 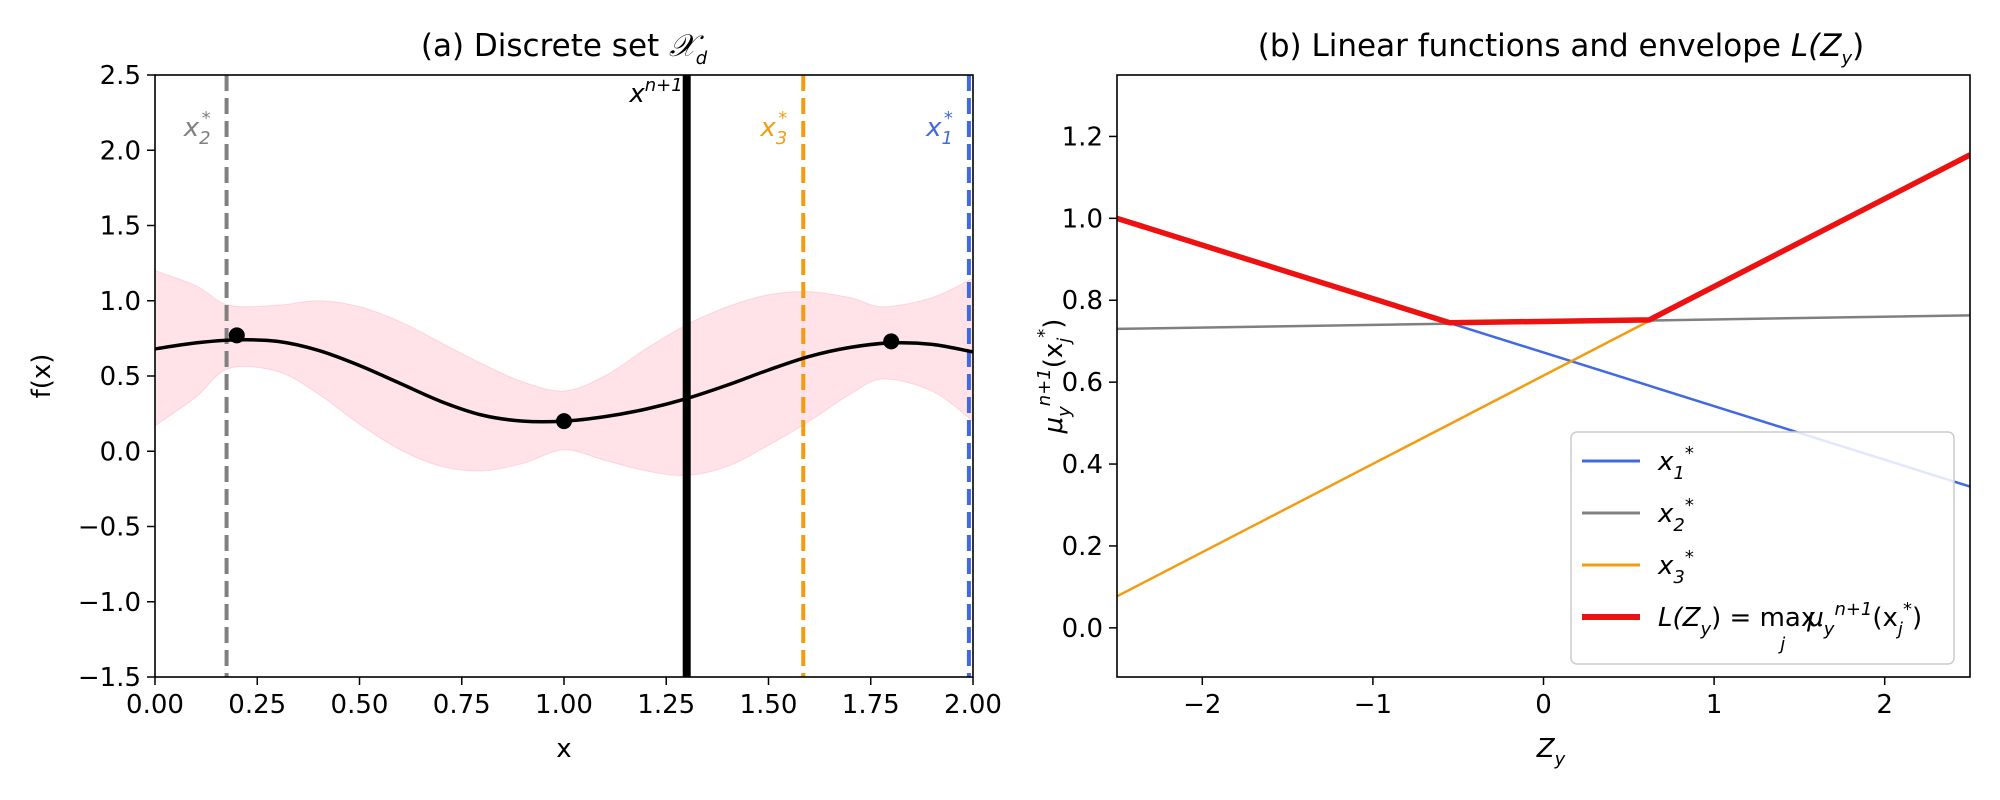 I want to click on x-tick-label: 0.00, so click(x=155, y=705).